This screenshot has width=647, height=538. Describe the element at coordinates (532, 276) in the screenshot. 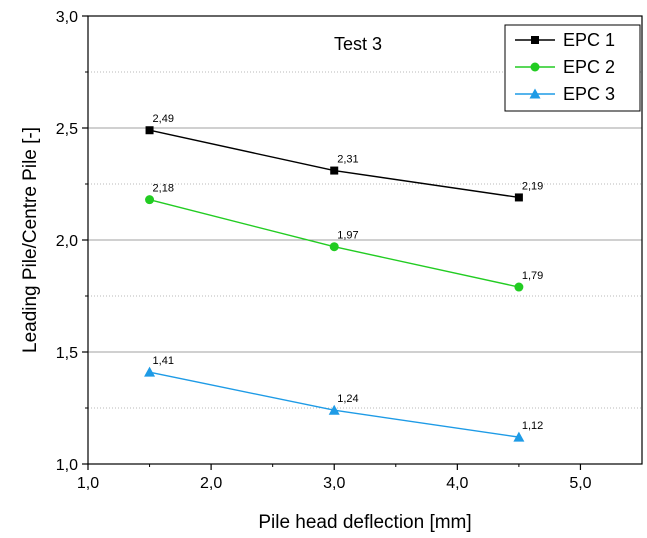

I see `data-label-epc-2: 1,79` at that location.